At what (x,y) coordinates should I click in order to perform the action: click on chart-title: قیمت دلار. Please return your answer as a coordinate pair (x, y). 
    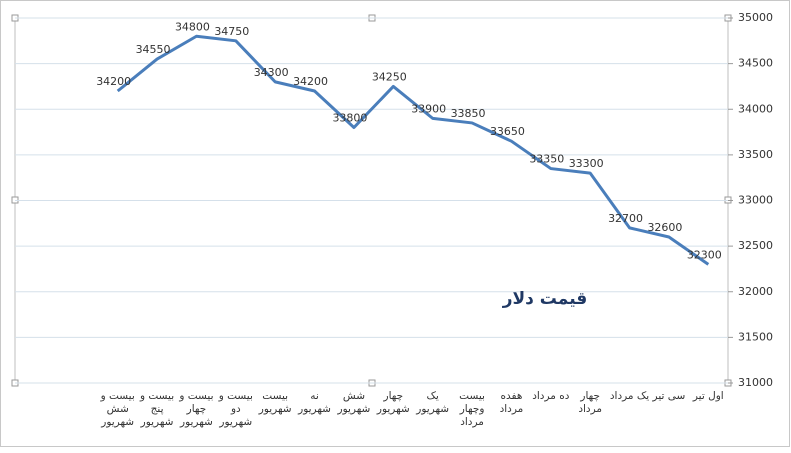
    Looking at the image, I should click on (545, 299).